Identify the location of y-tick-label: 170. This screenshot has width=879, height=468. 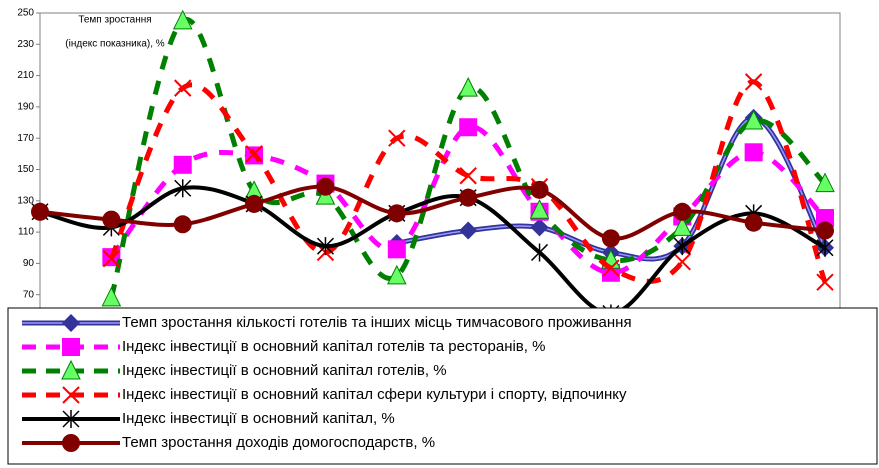
(25, 138).